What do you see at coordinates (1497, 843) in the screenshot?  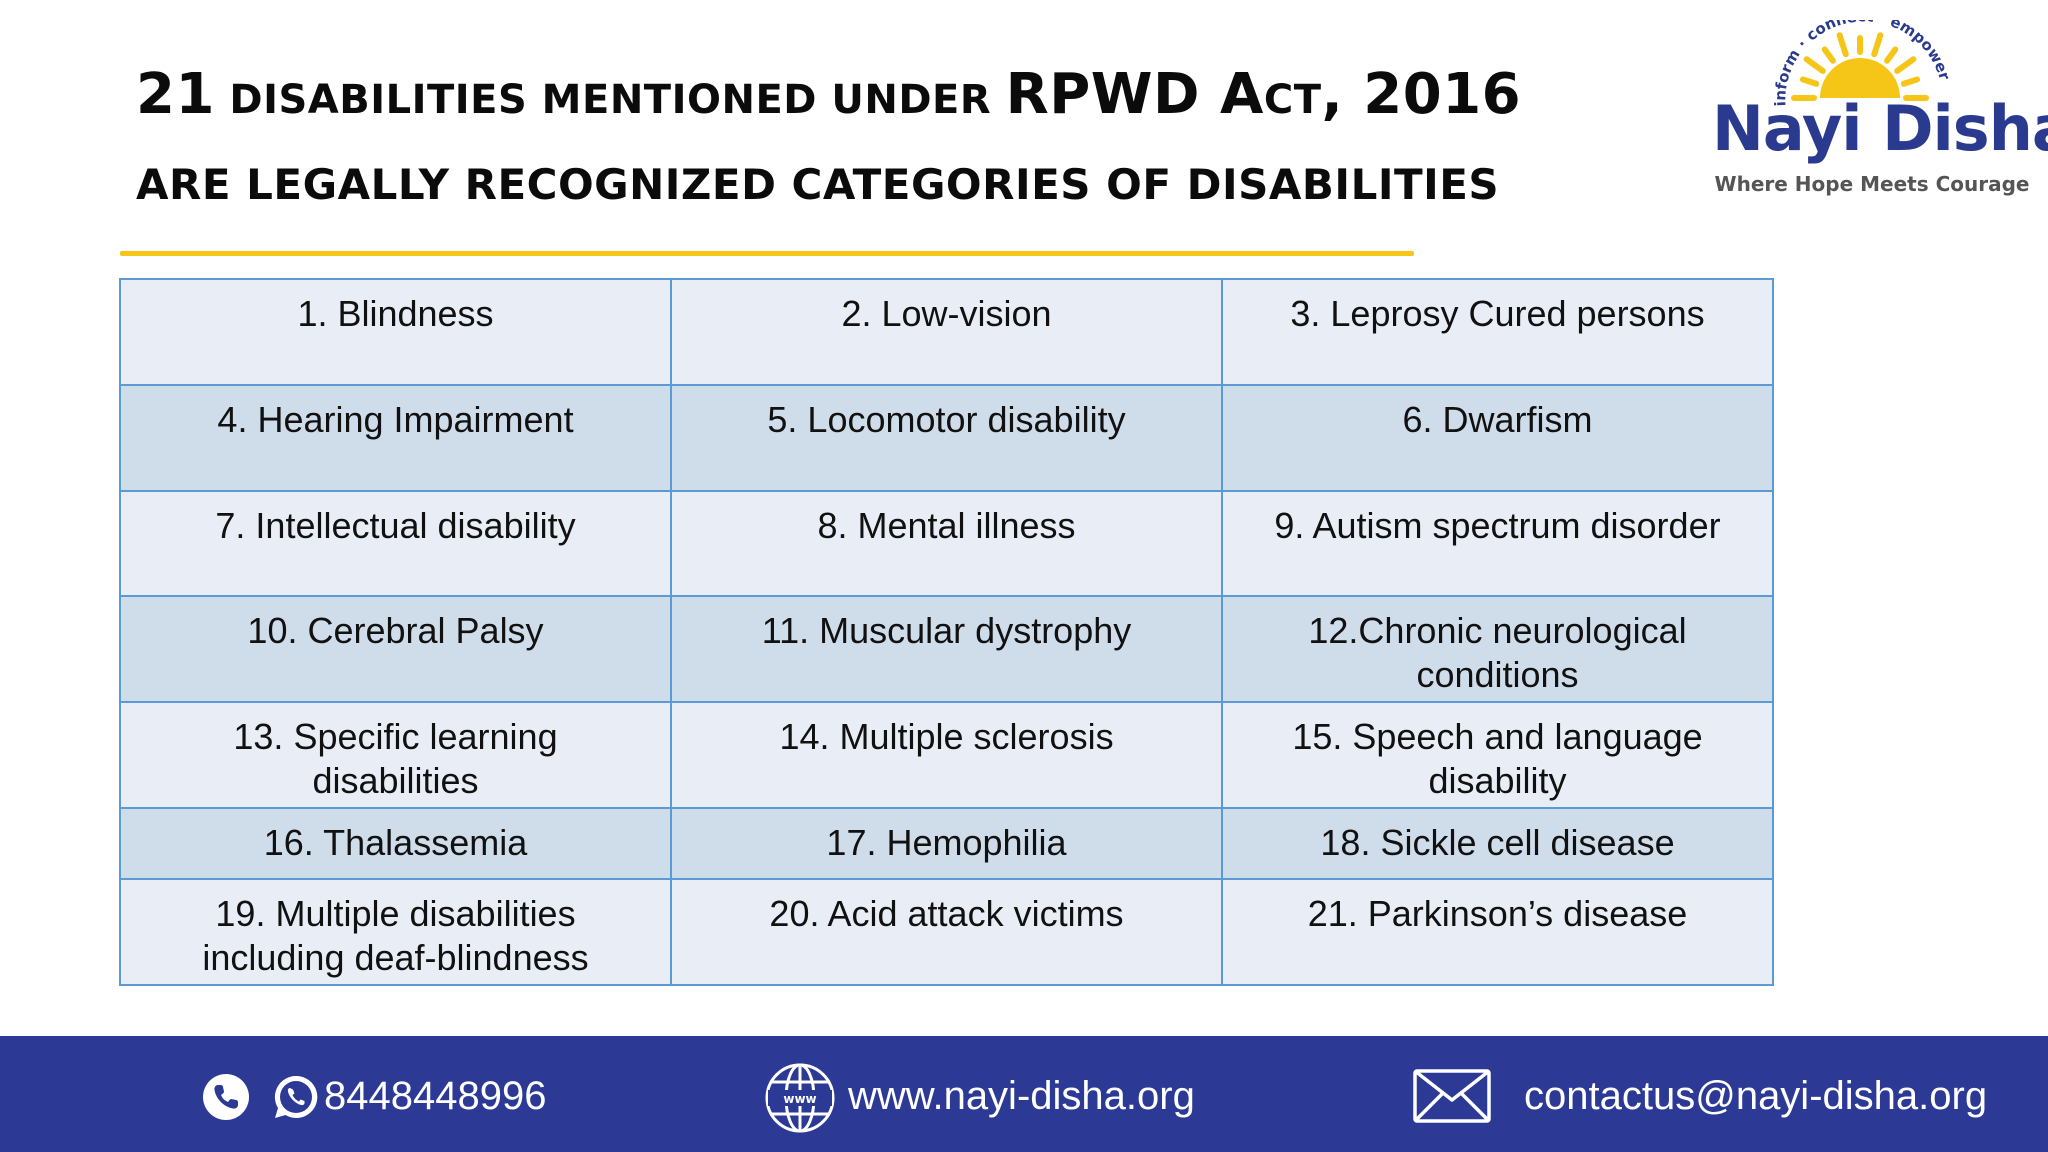 I see `table-cell: 18. Sickle cell disease` at bounding box center [1497, 843].